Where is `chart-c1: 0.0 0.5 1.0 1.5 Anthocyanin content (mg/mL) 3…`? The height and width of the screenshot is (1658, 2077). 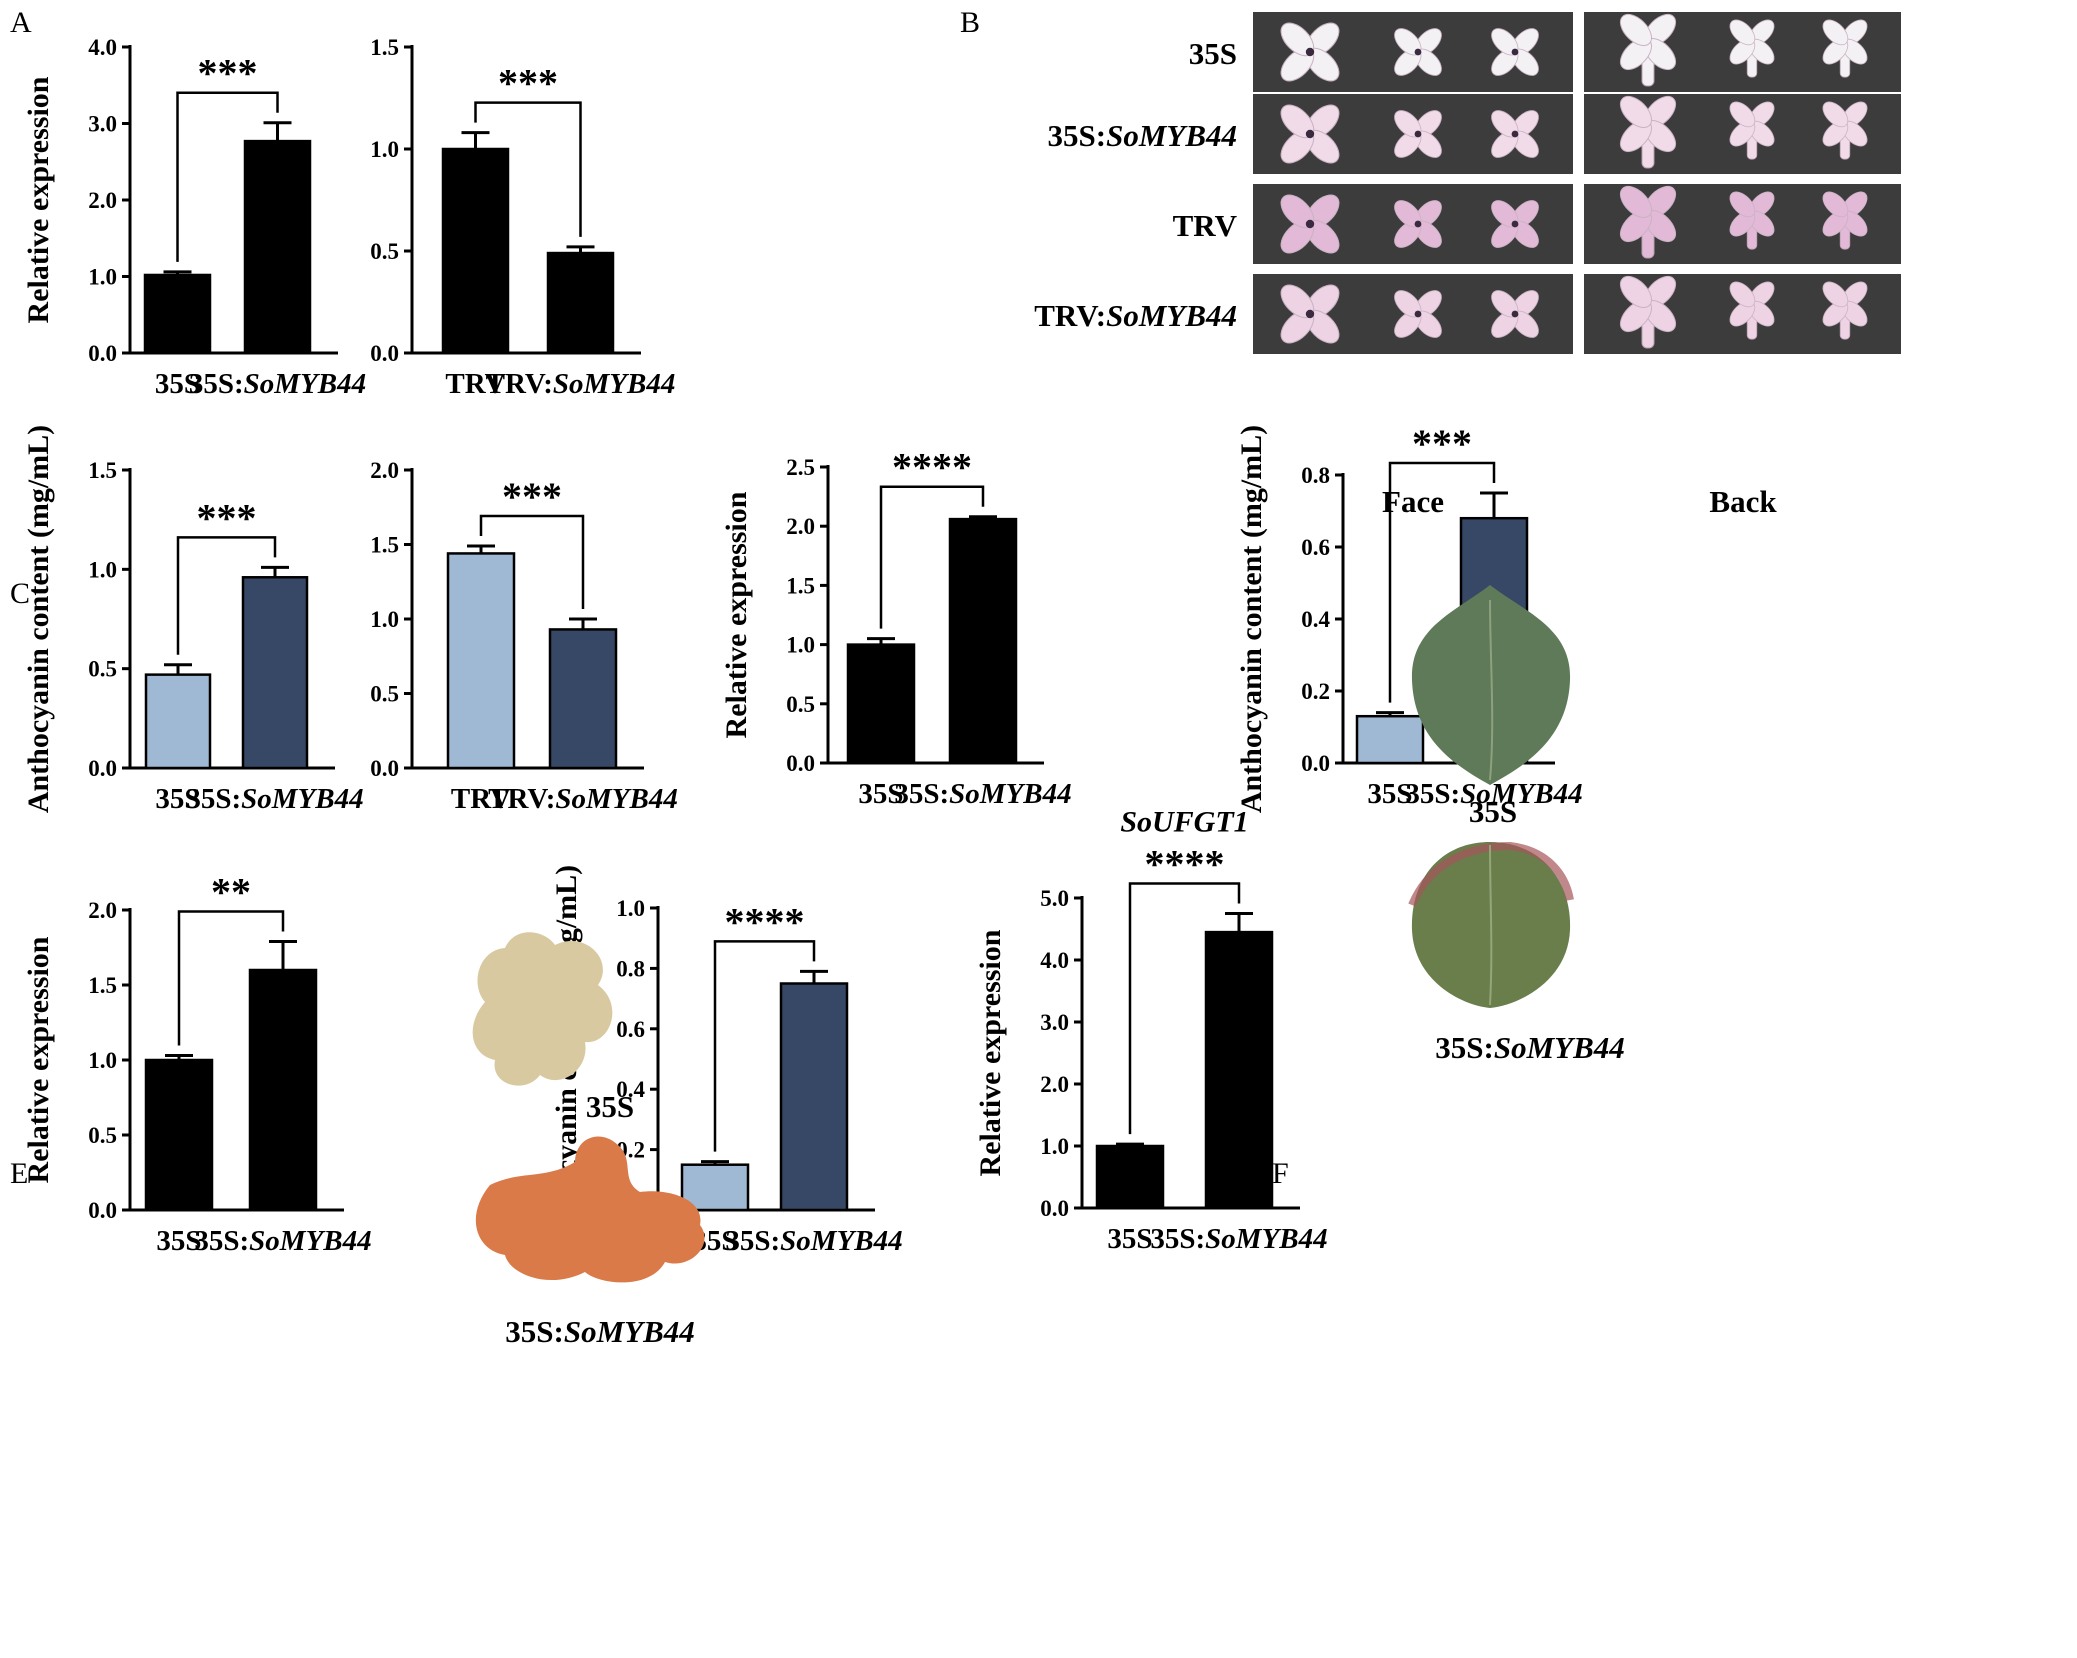 chart-c1: 0.0 0.5 1.0 1.5 Anthocyanin content (mg/mL) 3… is located at coordinates (193, 620).